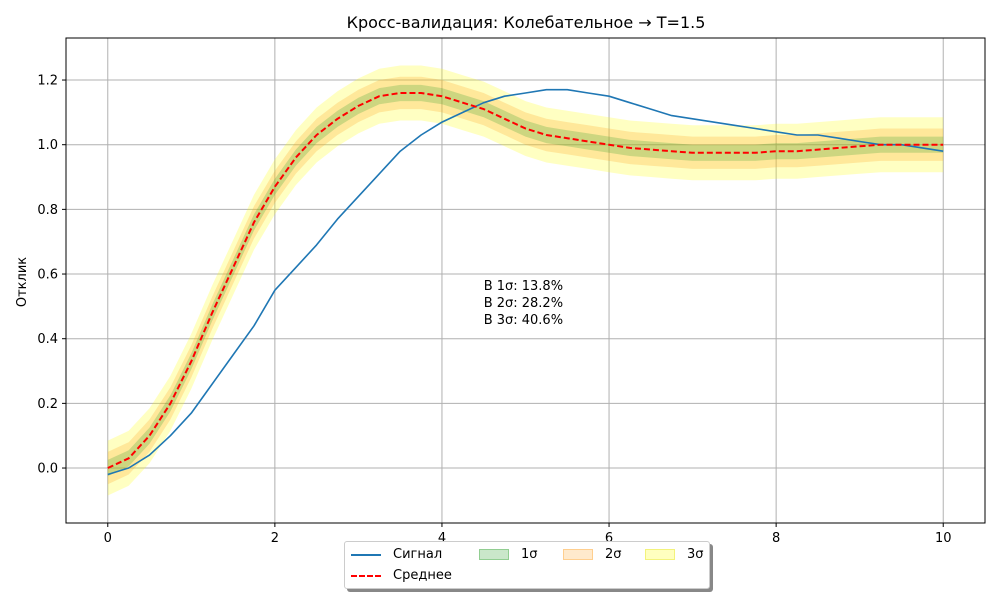  I want to click on legend-item-1sigma: 1σ, so click(508, 554).